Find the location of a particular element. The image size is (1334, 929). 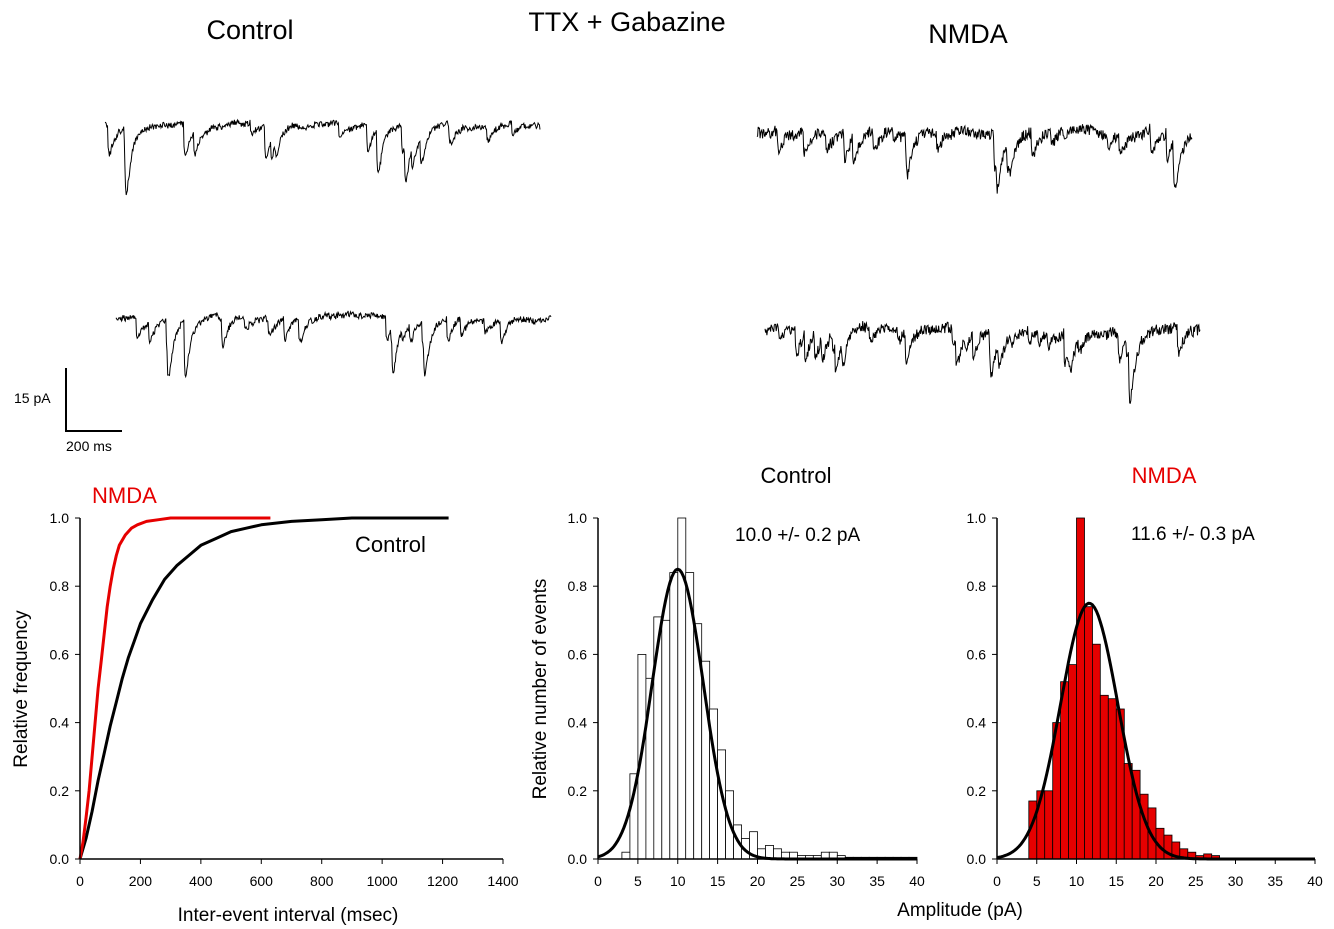

nmda-hist-x-tick-label: 25 is located at coordinates (1196, 881).